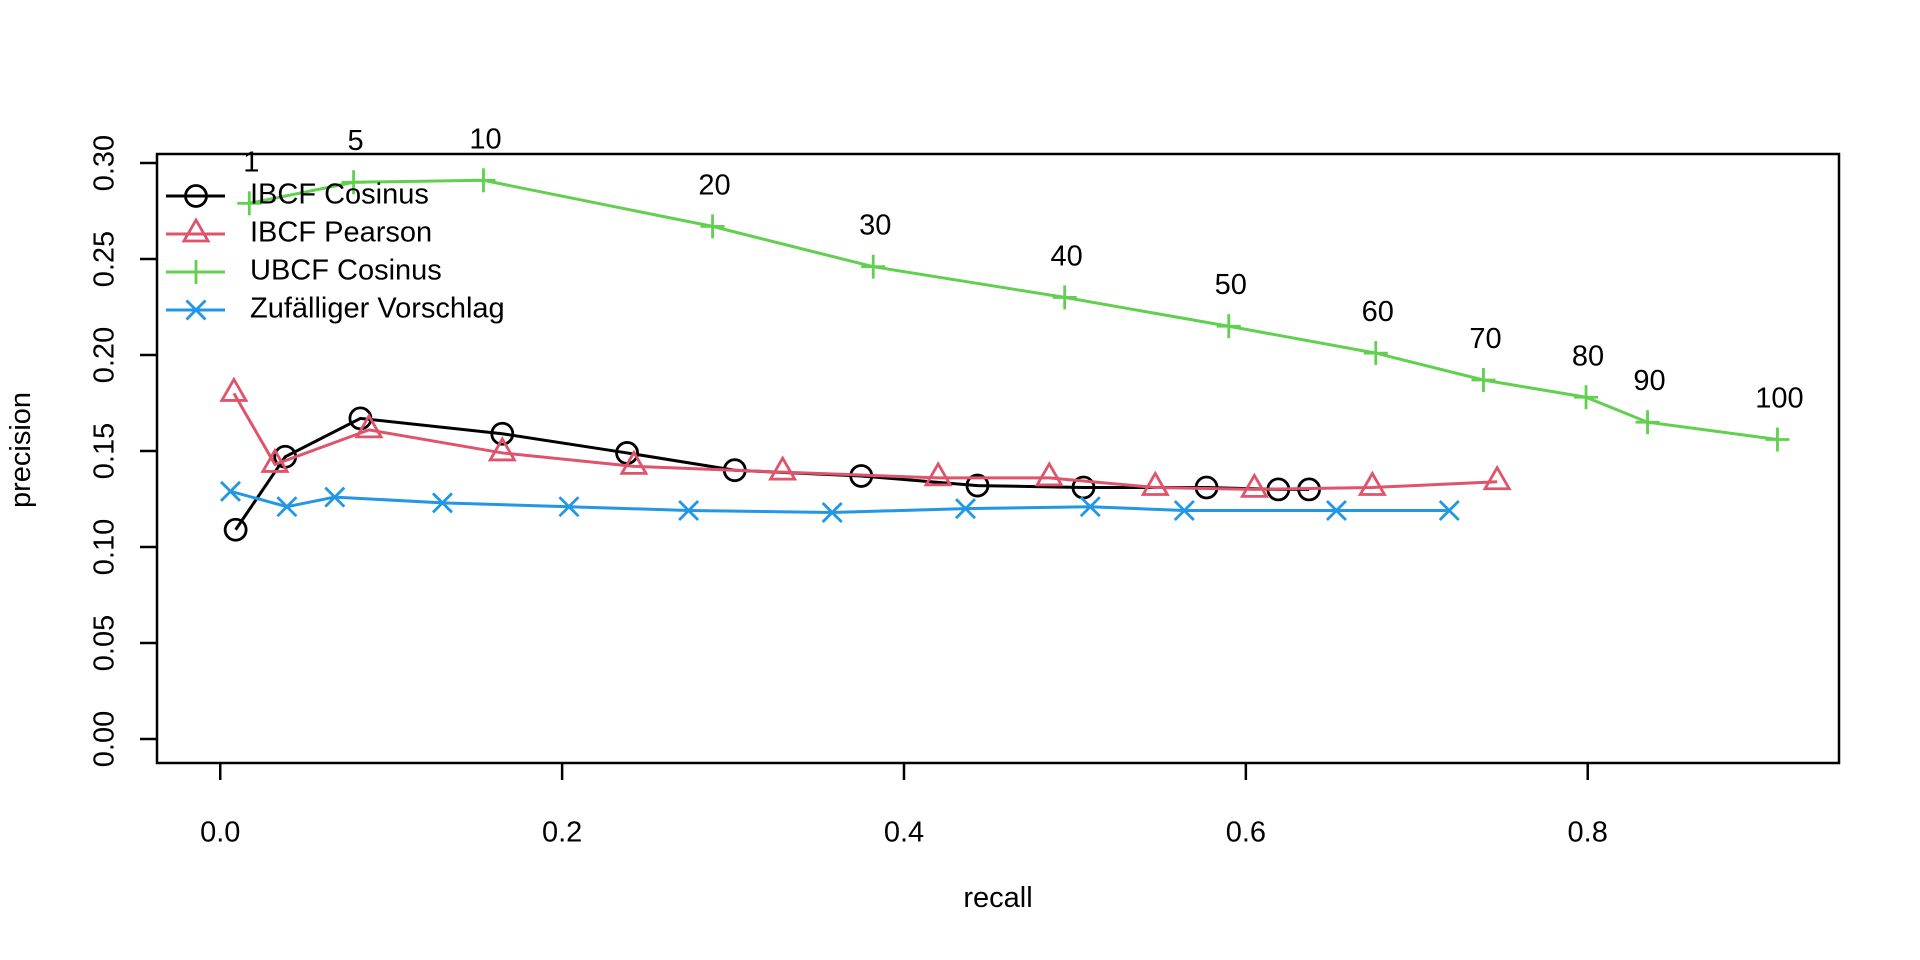  I want to click on legend-label: IBCF Cosinus, so click(339, 195).